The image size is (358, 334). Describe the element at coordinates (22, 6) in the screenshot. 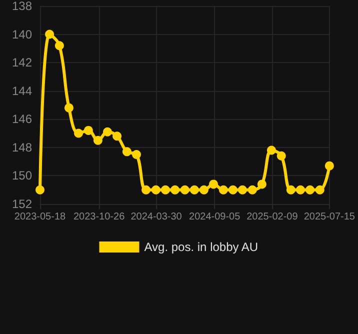

I see `y-tick-label: 138` at that location.